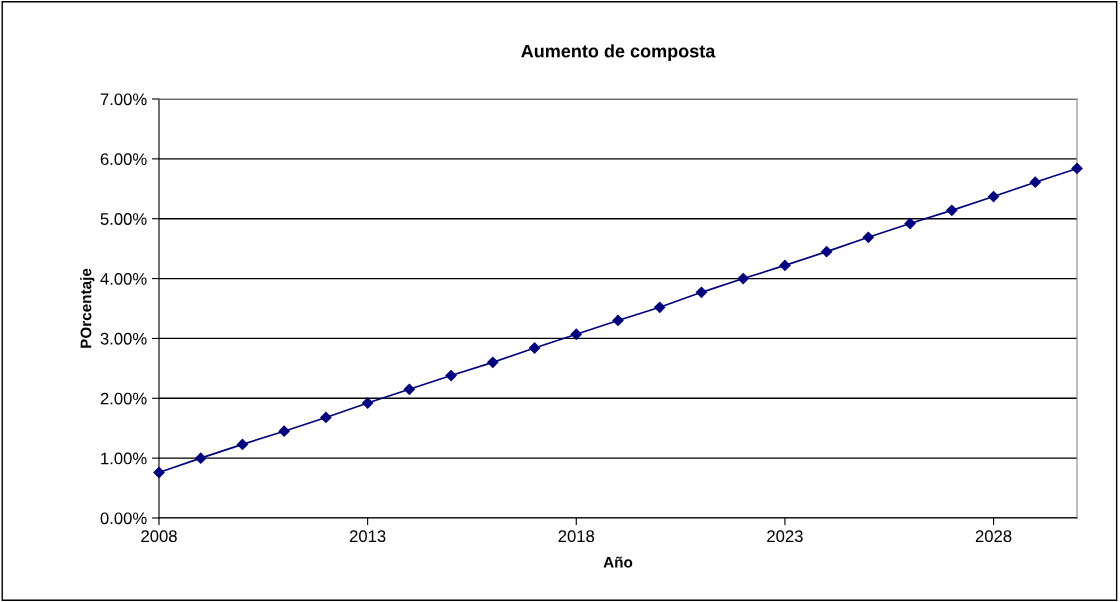 This screenshot has width=1120, height=602. Describe the element at coordinates (123, 219) in the screenshot. I see `y-tick-label: 5.00%` at that location.